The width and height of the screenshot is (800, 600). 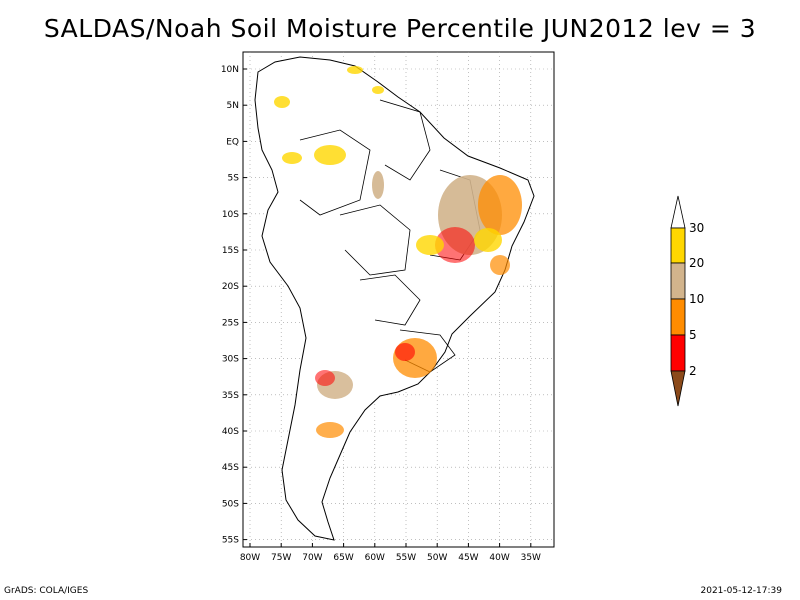 What do you see at coordinates (230, 287) in the screenshot?
I see `lat-tick-label: 20S` at bounding box center [230, 287].